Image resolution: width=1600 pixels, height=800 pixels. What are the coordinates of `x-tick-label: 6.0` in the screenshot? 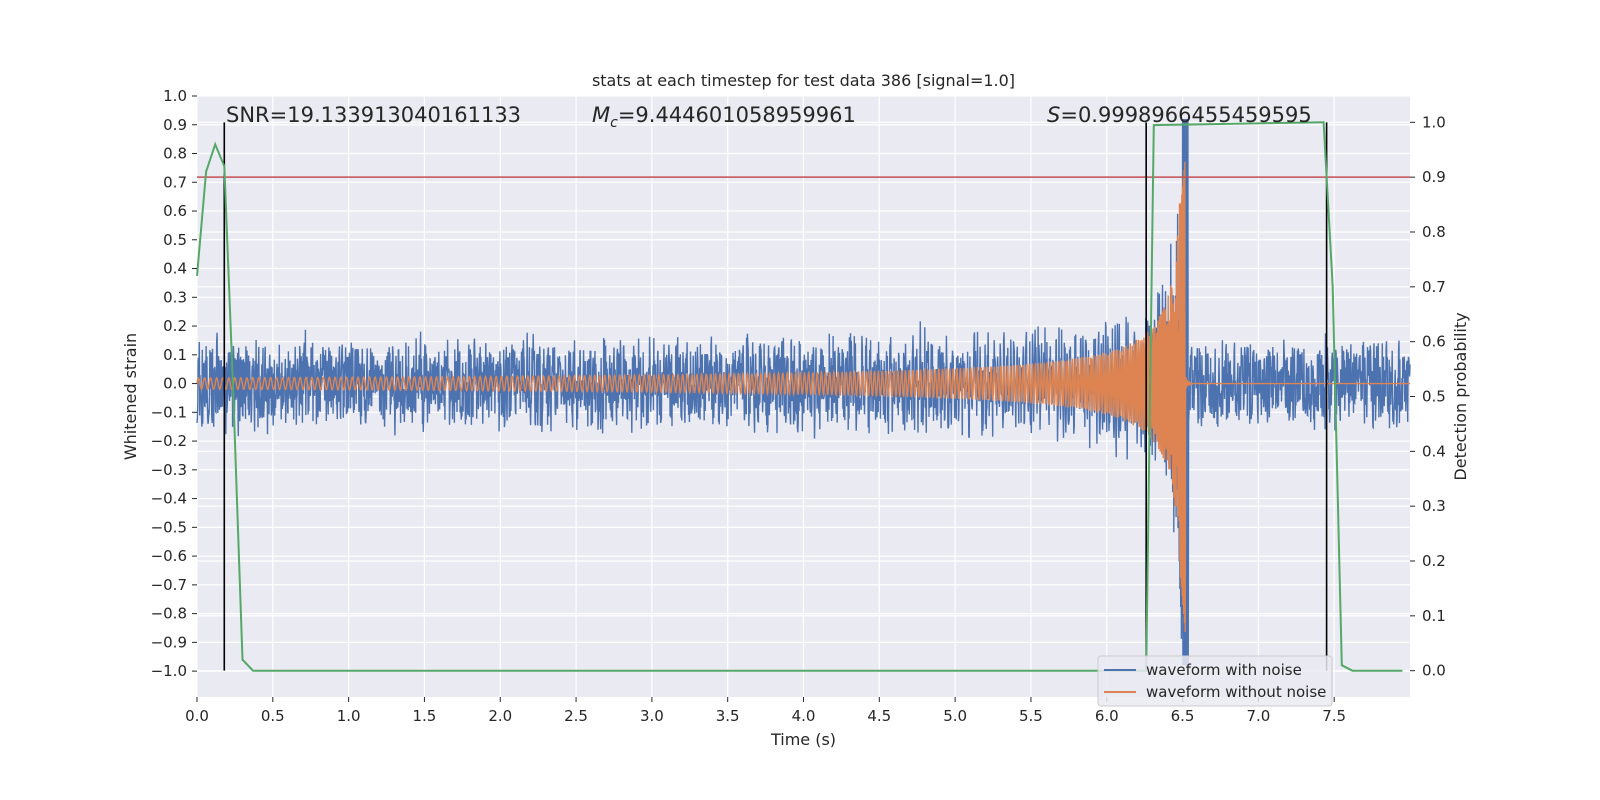 It's located at (1107, 716).